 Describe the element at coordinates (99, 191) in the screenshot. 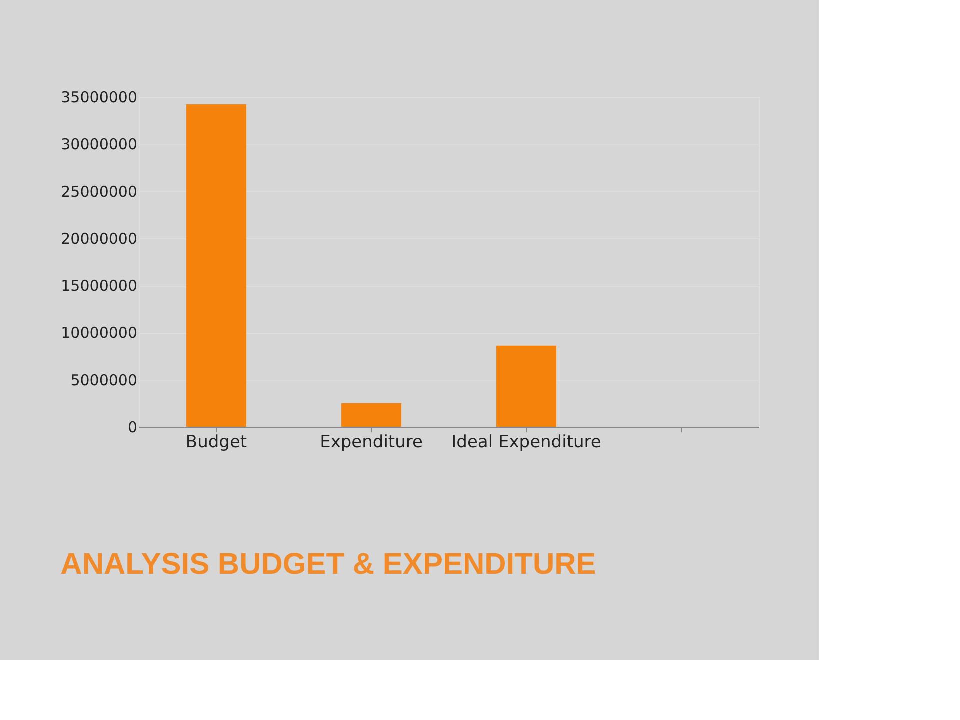

I see `y-tick-label: 25000000` at that location.